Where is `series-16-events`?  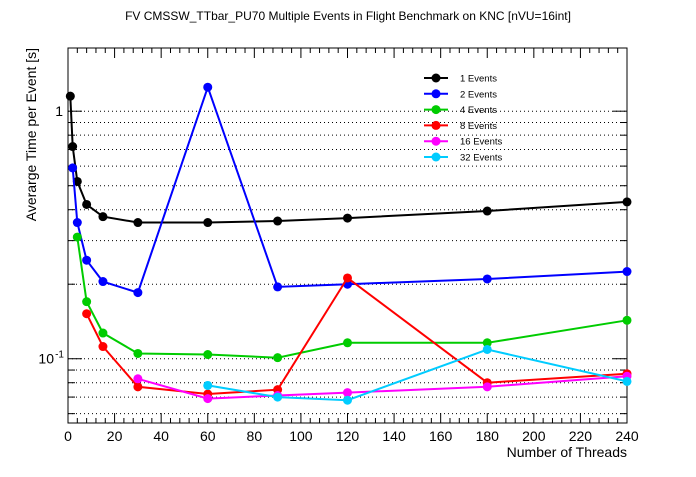
series-16-events is located at coordinates (382, 387).